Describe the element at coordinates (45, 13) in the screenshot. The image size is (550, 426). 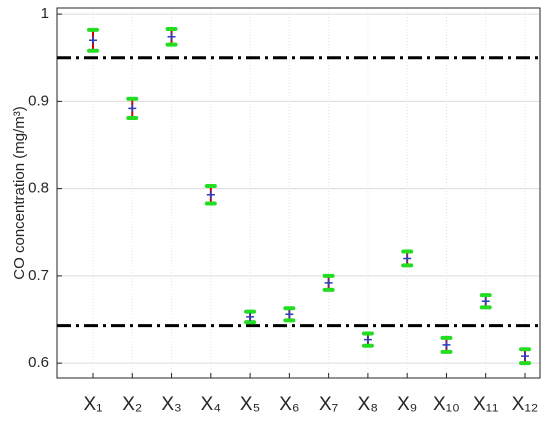
I see `y-tick-label: 1` at that location.